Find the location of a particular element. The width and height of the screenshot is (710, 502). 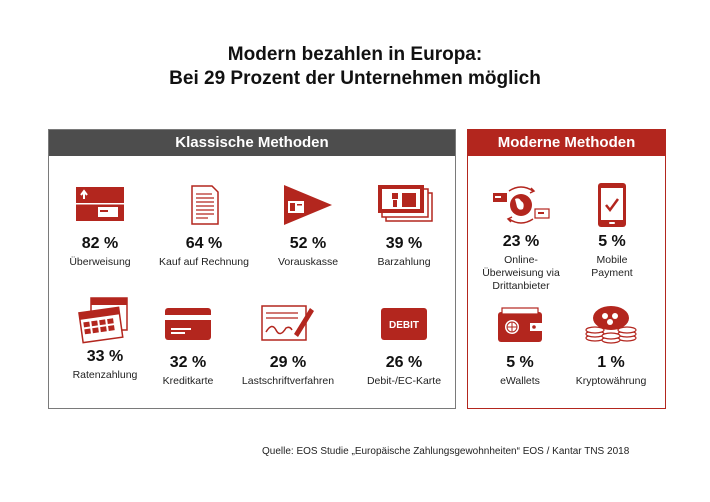

value-label: 26 % is located at coordinates (404, 362).